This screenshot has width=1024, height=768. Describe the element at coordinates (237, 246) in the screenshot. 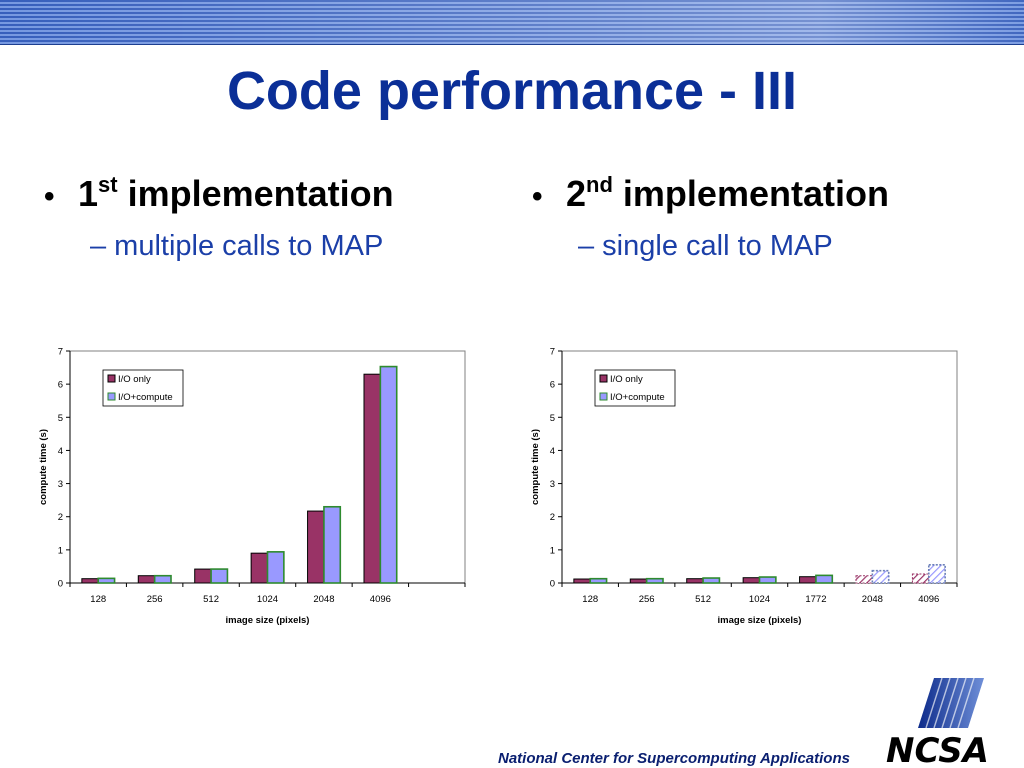

I see `bullet1-subpoint: – multiple calls to MAP` at that location.